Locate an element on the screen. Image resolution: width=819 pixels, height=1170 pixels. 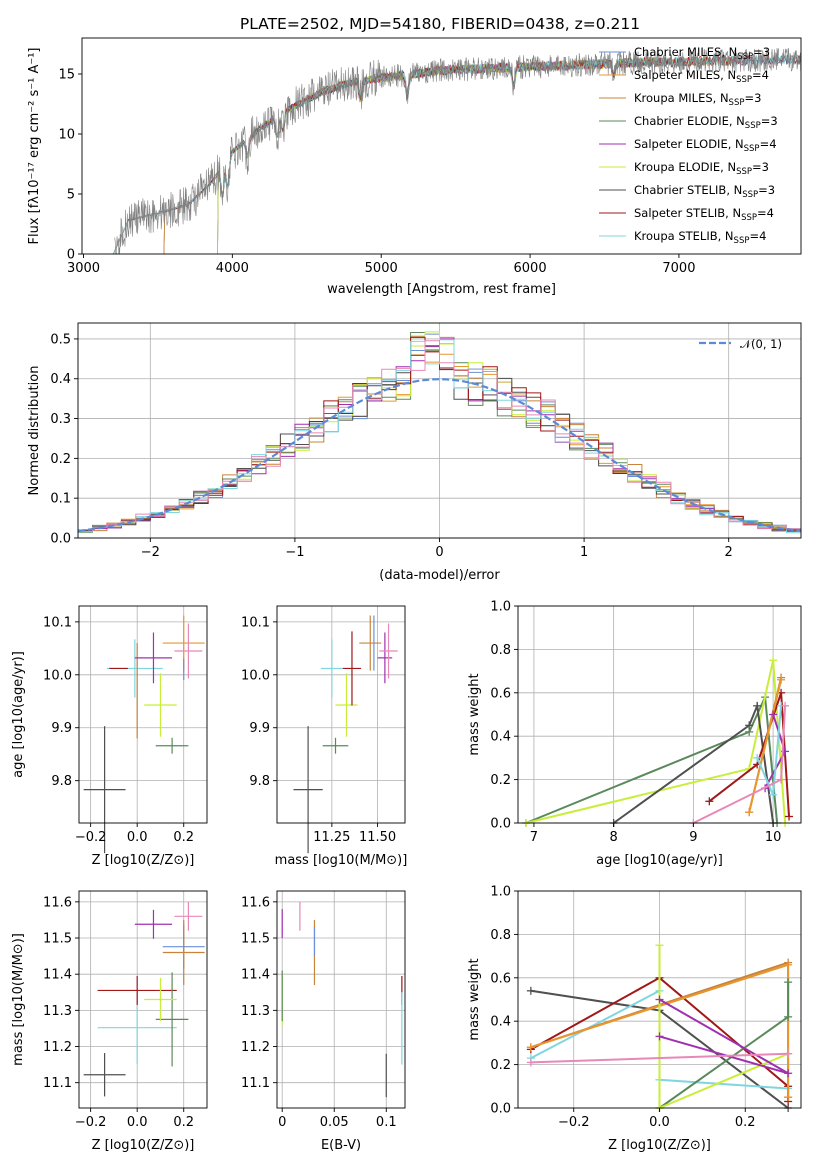
y-tick-label: 1.0 is located at coordinates (500, 607).